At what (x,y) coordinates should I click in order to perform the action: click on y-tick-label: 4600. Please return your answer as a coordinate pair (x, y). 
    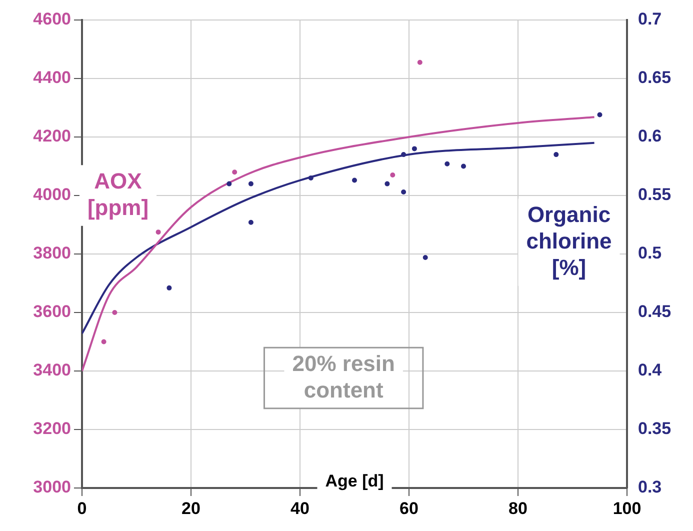
    Looking at the image, I should click on (52, 19).